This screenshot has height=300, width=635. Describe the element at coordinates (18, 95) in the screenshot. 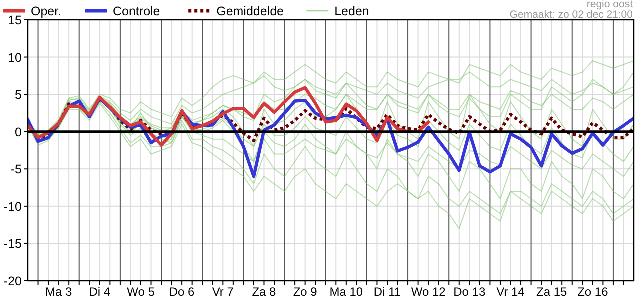

I see `y-tick-label: 5` at that location.